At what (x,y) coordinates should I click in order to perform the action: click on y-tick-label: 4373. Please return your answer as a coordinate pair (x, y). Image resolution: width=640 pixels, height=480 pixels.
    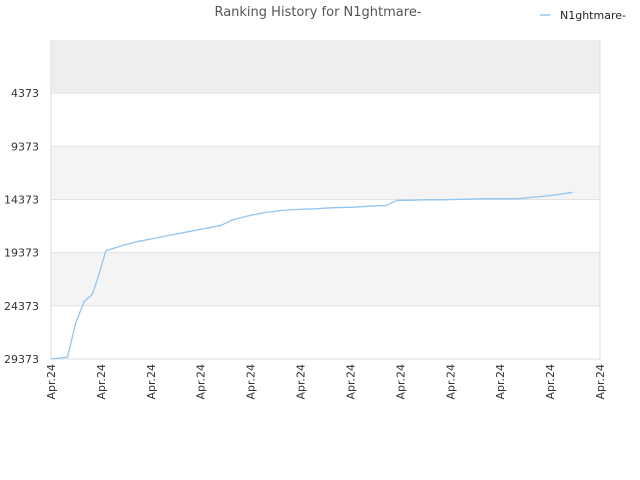
    Looking at the image, I should click on (25, 93).